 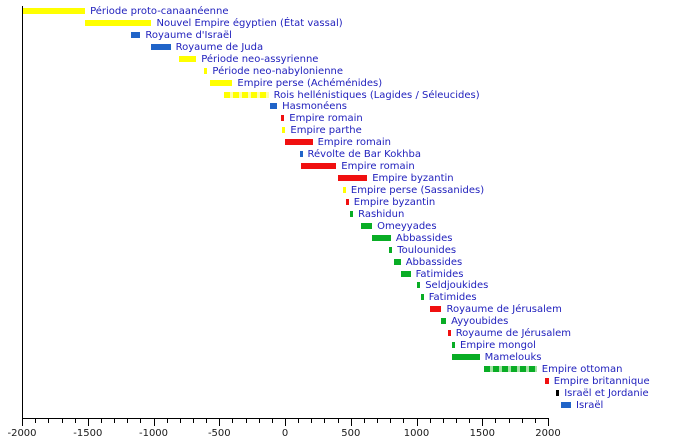 What do you see at coordinates (315, 107) in the screenshot?
I see `timeline-bar-label: Hasmonéens` at bounding box center [315, 107].